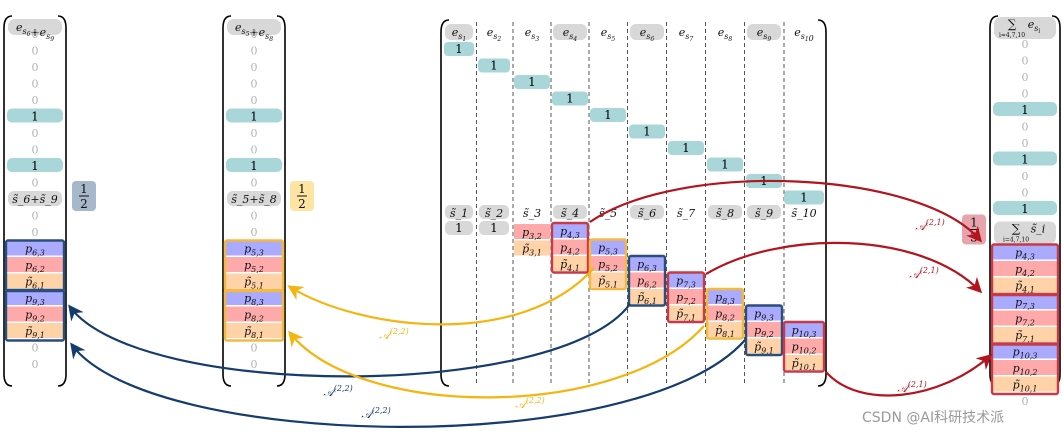 The height and width of the screenshot is (434, 1064). What do you see at coordinates (608, 282) in the screenshot?
I see `matrix-p-label: p̃5,1` at bounding box center [608, 282].